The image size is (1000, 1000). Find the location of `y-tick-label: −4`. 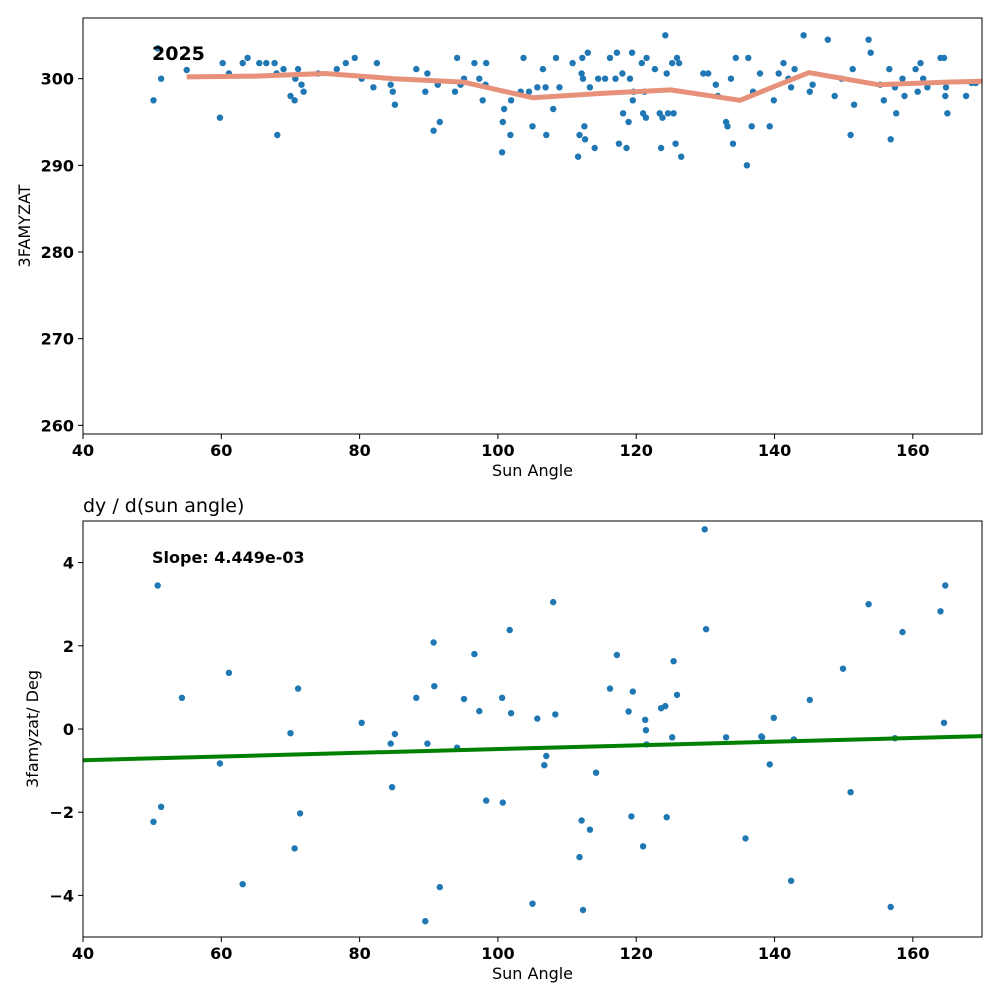

y-tick-label: −4 is located at coordinates (61, 895).